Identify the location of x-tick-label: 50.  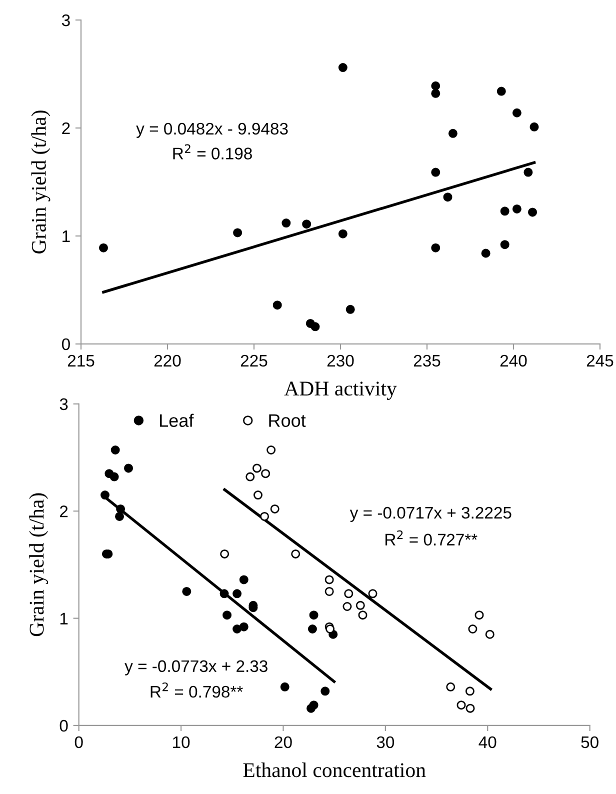
(589, 742).